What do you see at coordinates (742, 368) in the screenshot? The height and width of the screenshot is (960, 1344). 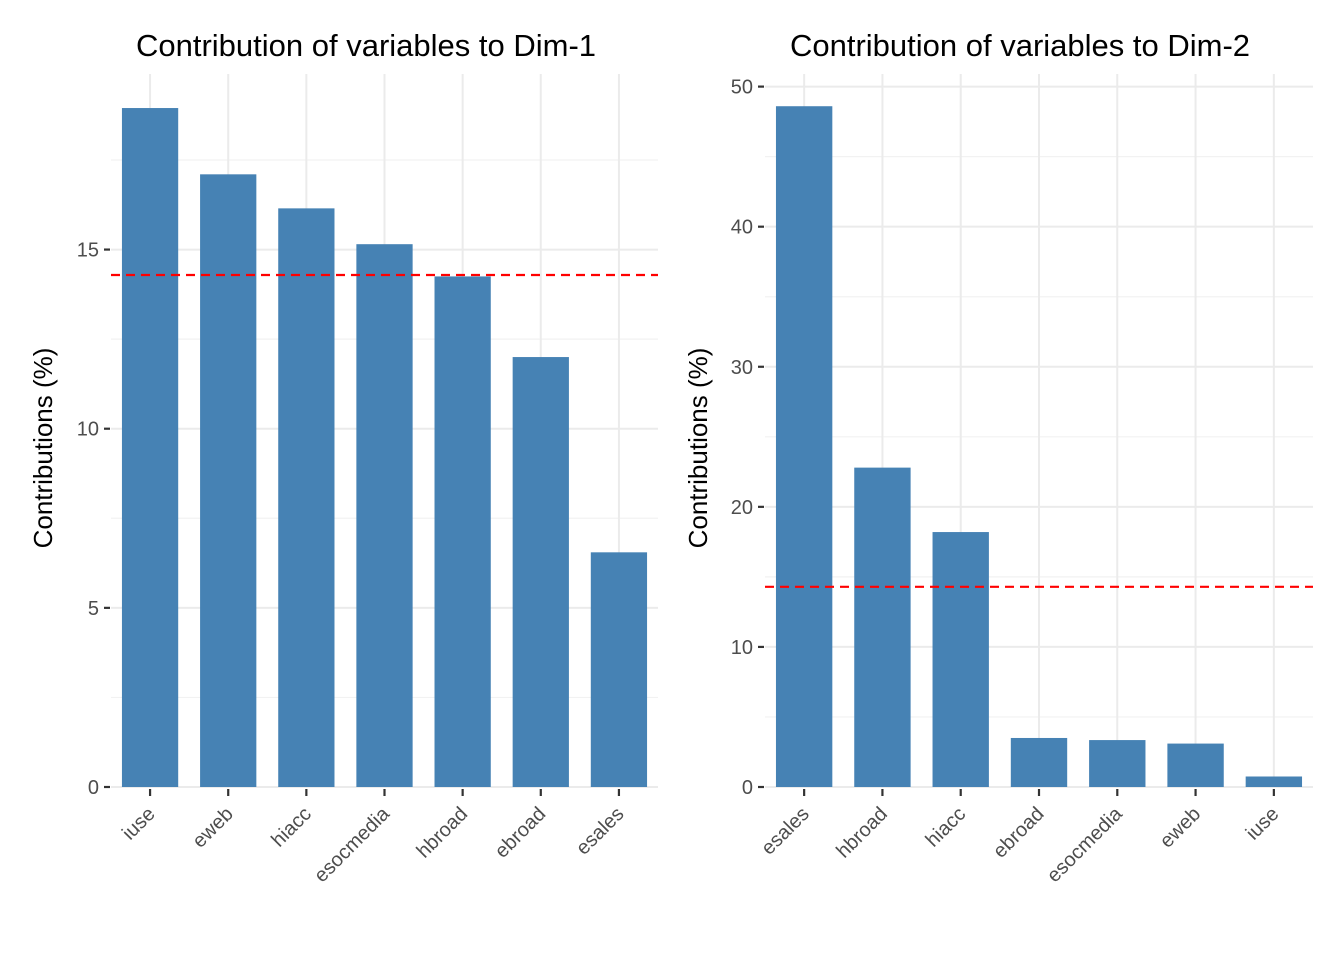 I see `y-tick-label: 30` at bounding box center [742, 368].